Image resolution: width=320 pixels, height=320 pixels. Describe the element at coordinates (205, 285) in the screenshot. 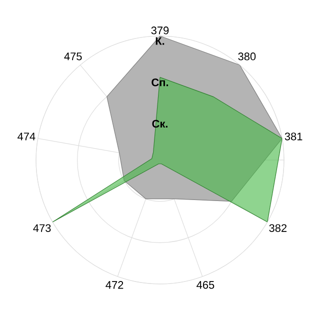

I see `spoke-label: 465` at that location.